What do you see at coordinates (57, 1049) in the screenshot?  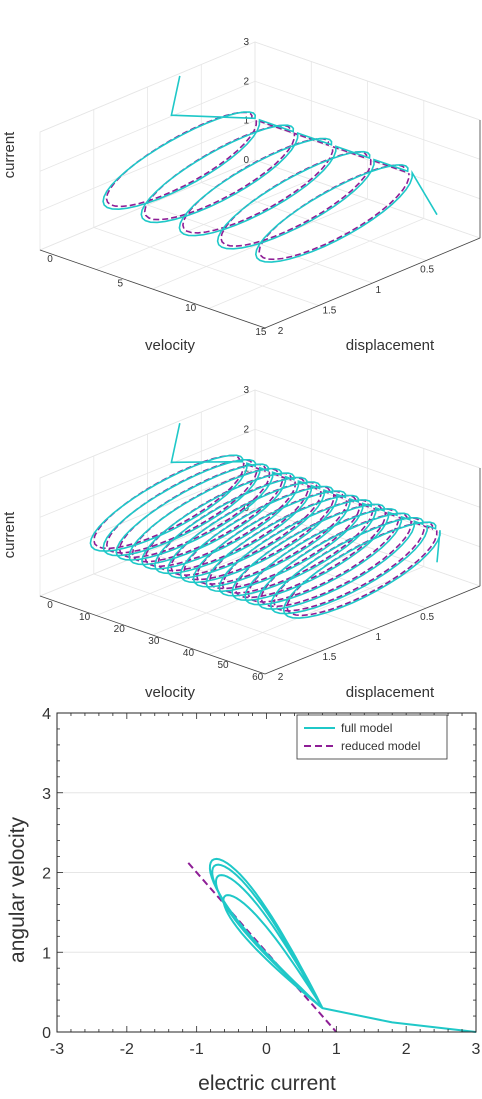 I see `x-tick-label: -3` at bounding box center [57, 1049].